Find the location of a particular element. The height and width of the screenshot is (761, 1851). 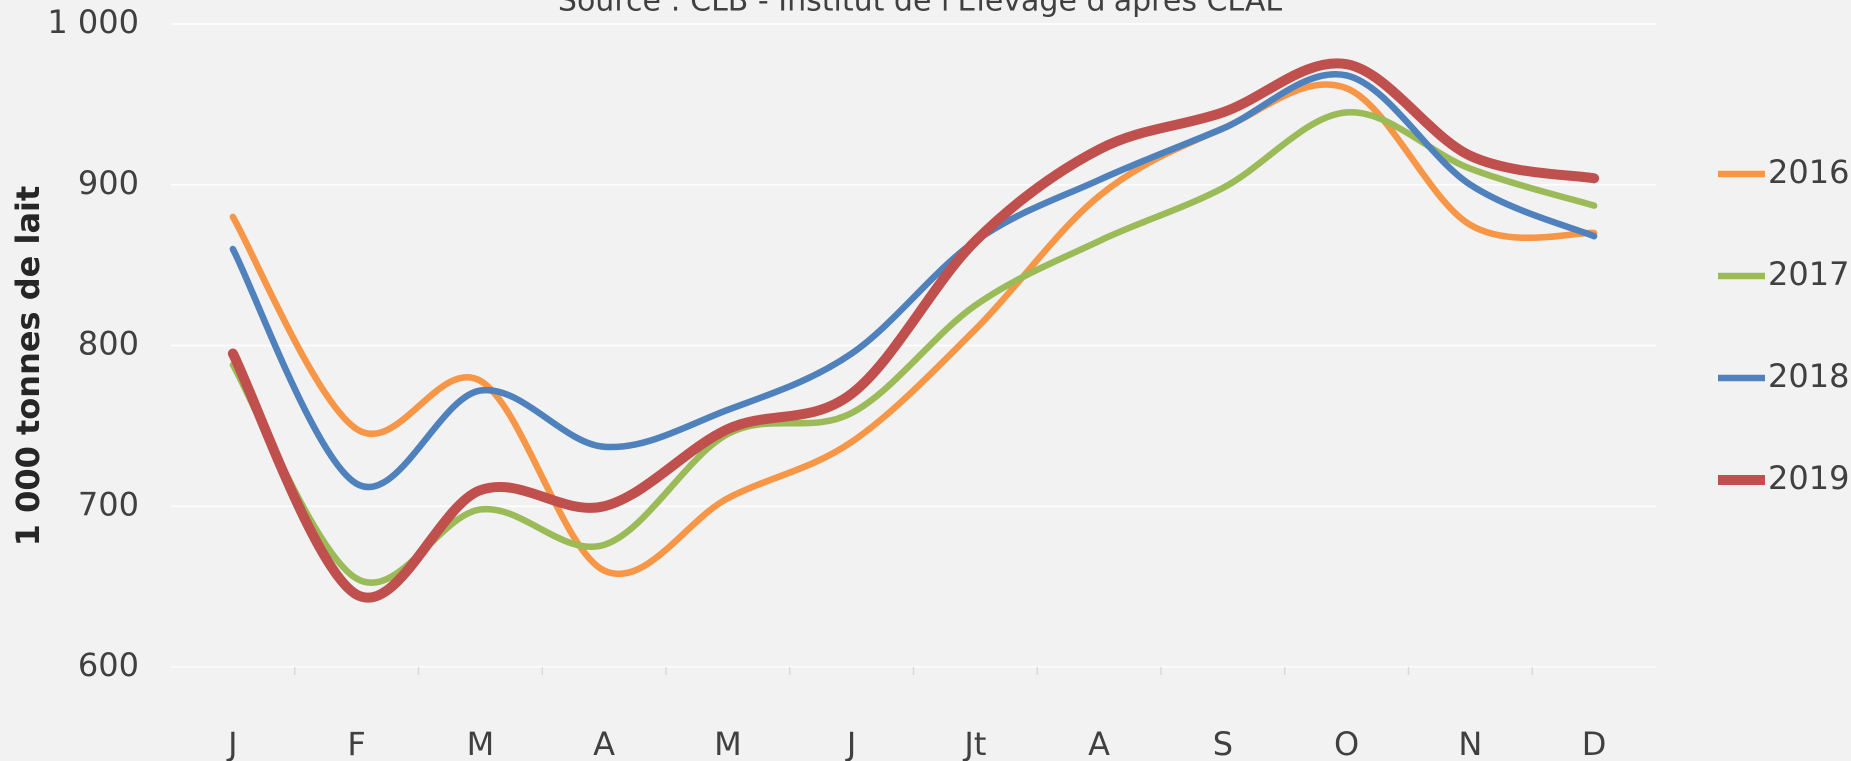

y-axis-label: 1 000 tonnes de lait is located at coordinates (28, 366).